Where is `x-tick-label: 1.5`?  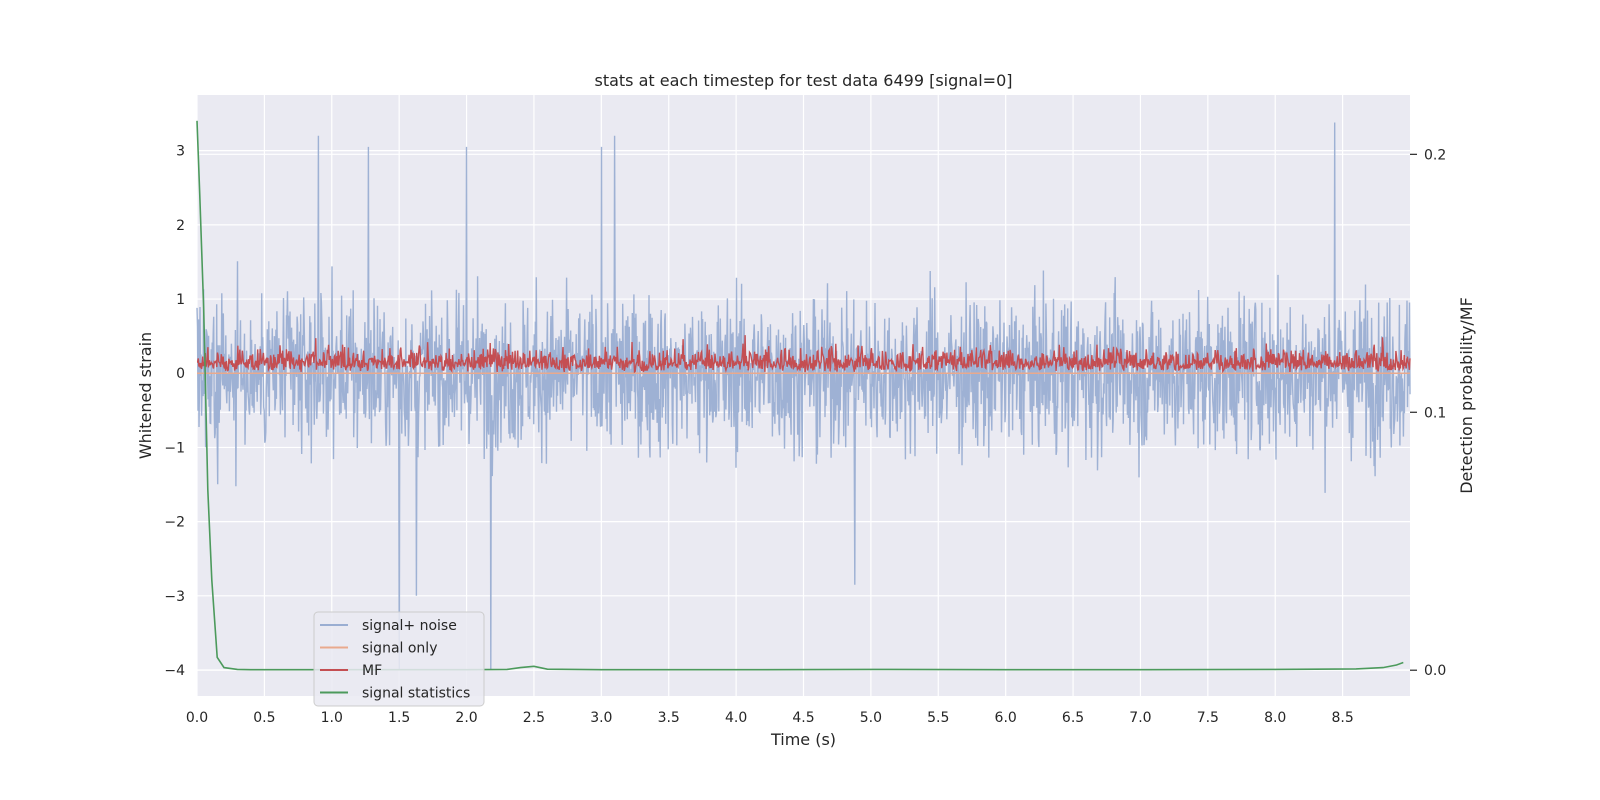
x-tick-label: 1.5 is located at coordinates (399, 718).